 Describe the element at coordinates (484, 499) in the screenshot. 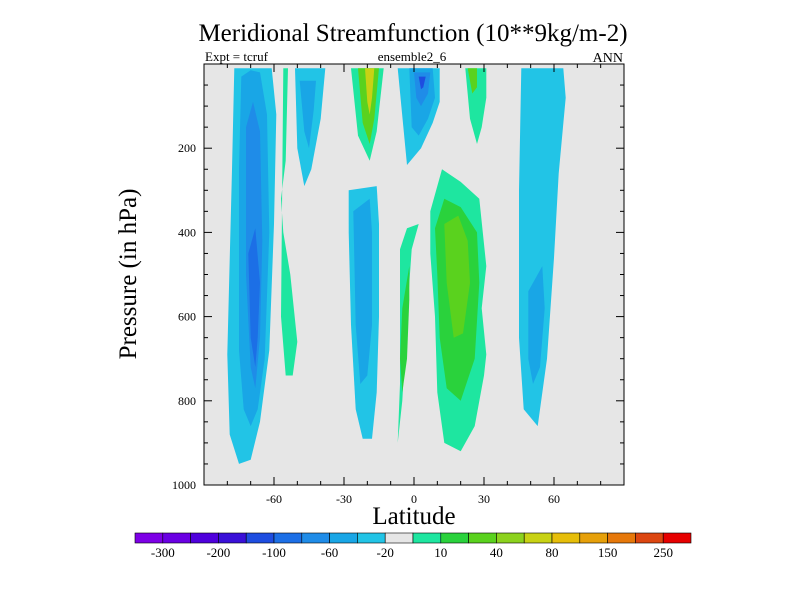

I see `x-tick-label: 30` at that location.